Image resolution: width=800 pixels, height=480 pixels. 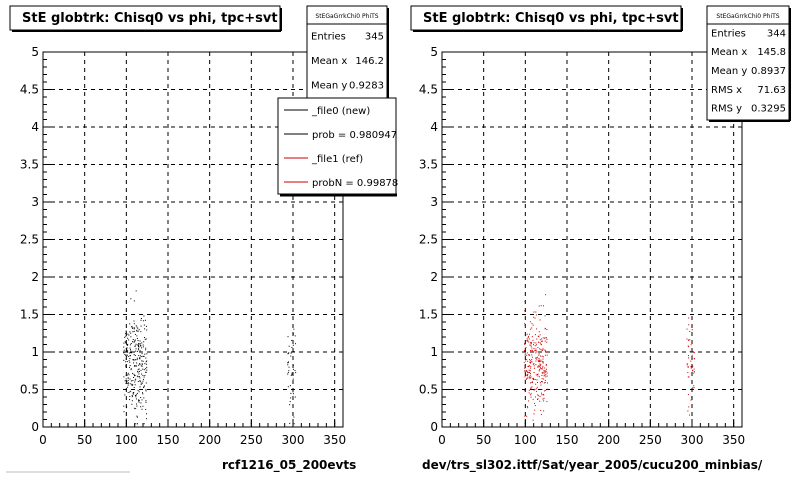 What do you see at coordinates (293, 440) in the screenshot?
I see `x-tick-label: 300` at bounding box center [293, 440].